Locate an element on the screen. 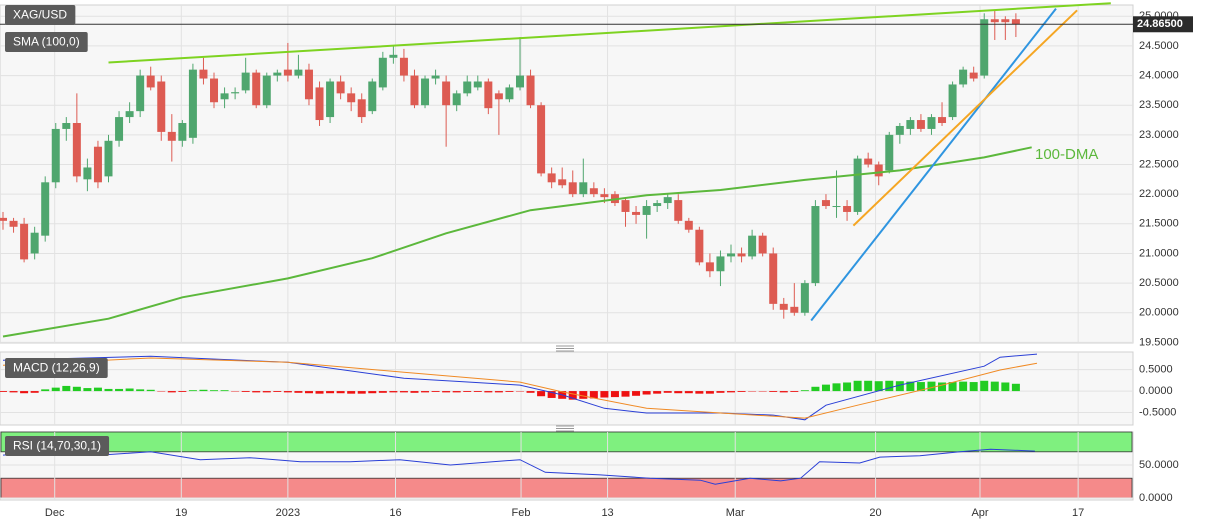 The width and height of the screenshot is (1207, 526). x-tick-label: 13 is located at coordinates (607, 513).